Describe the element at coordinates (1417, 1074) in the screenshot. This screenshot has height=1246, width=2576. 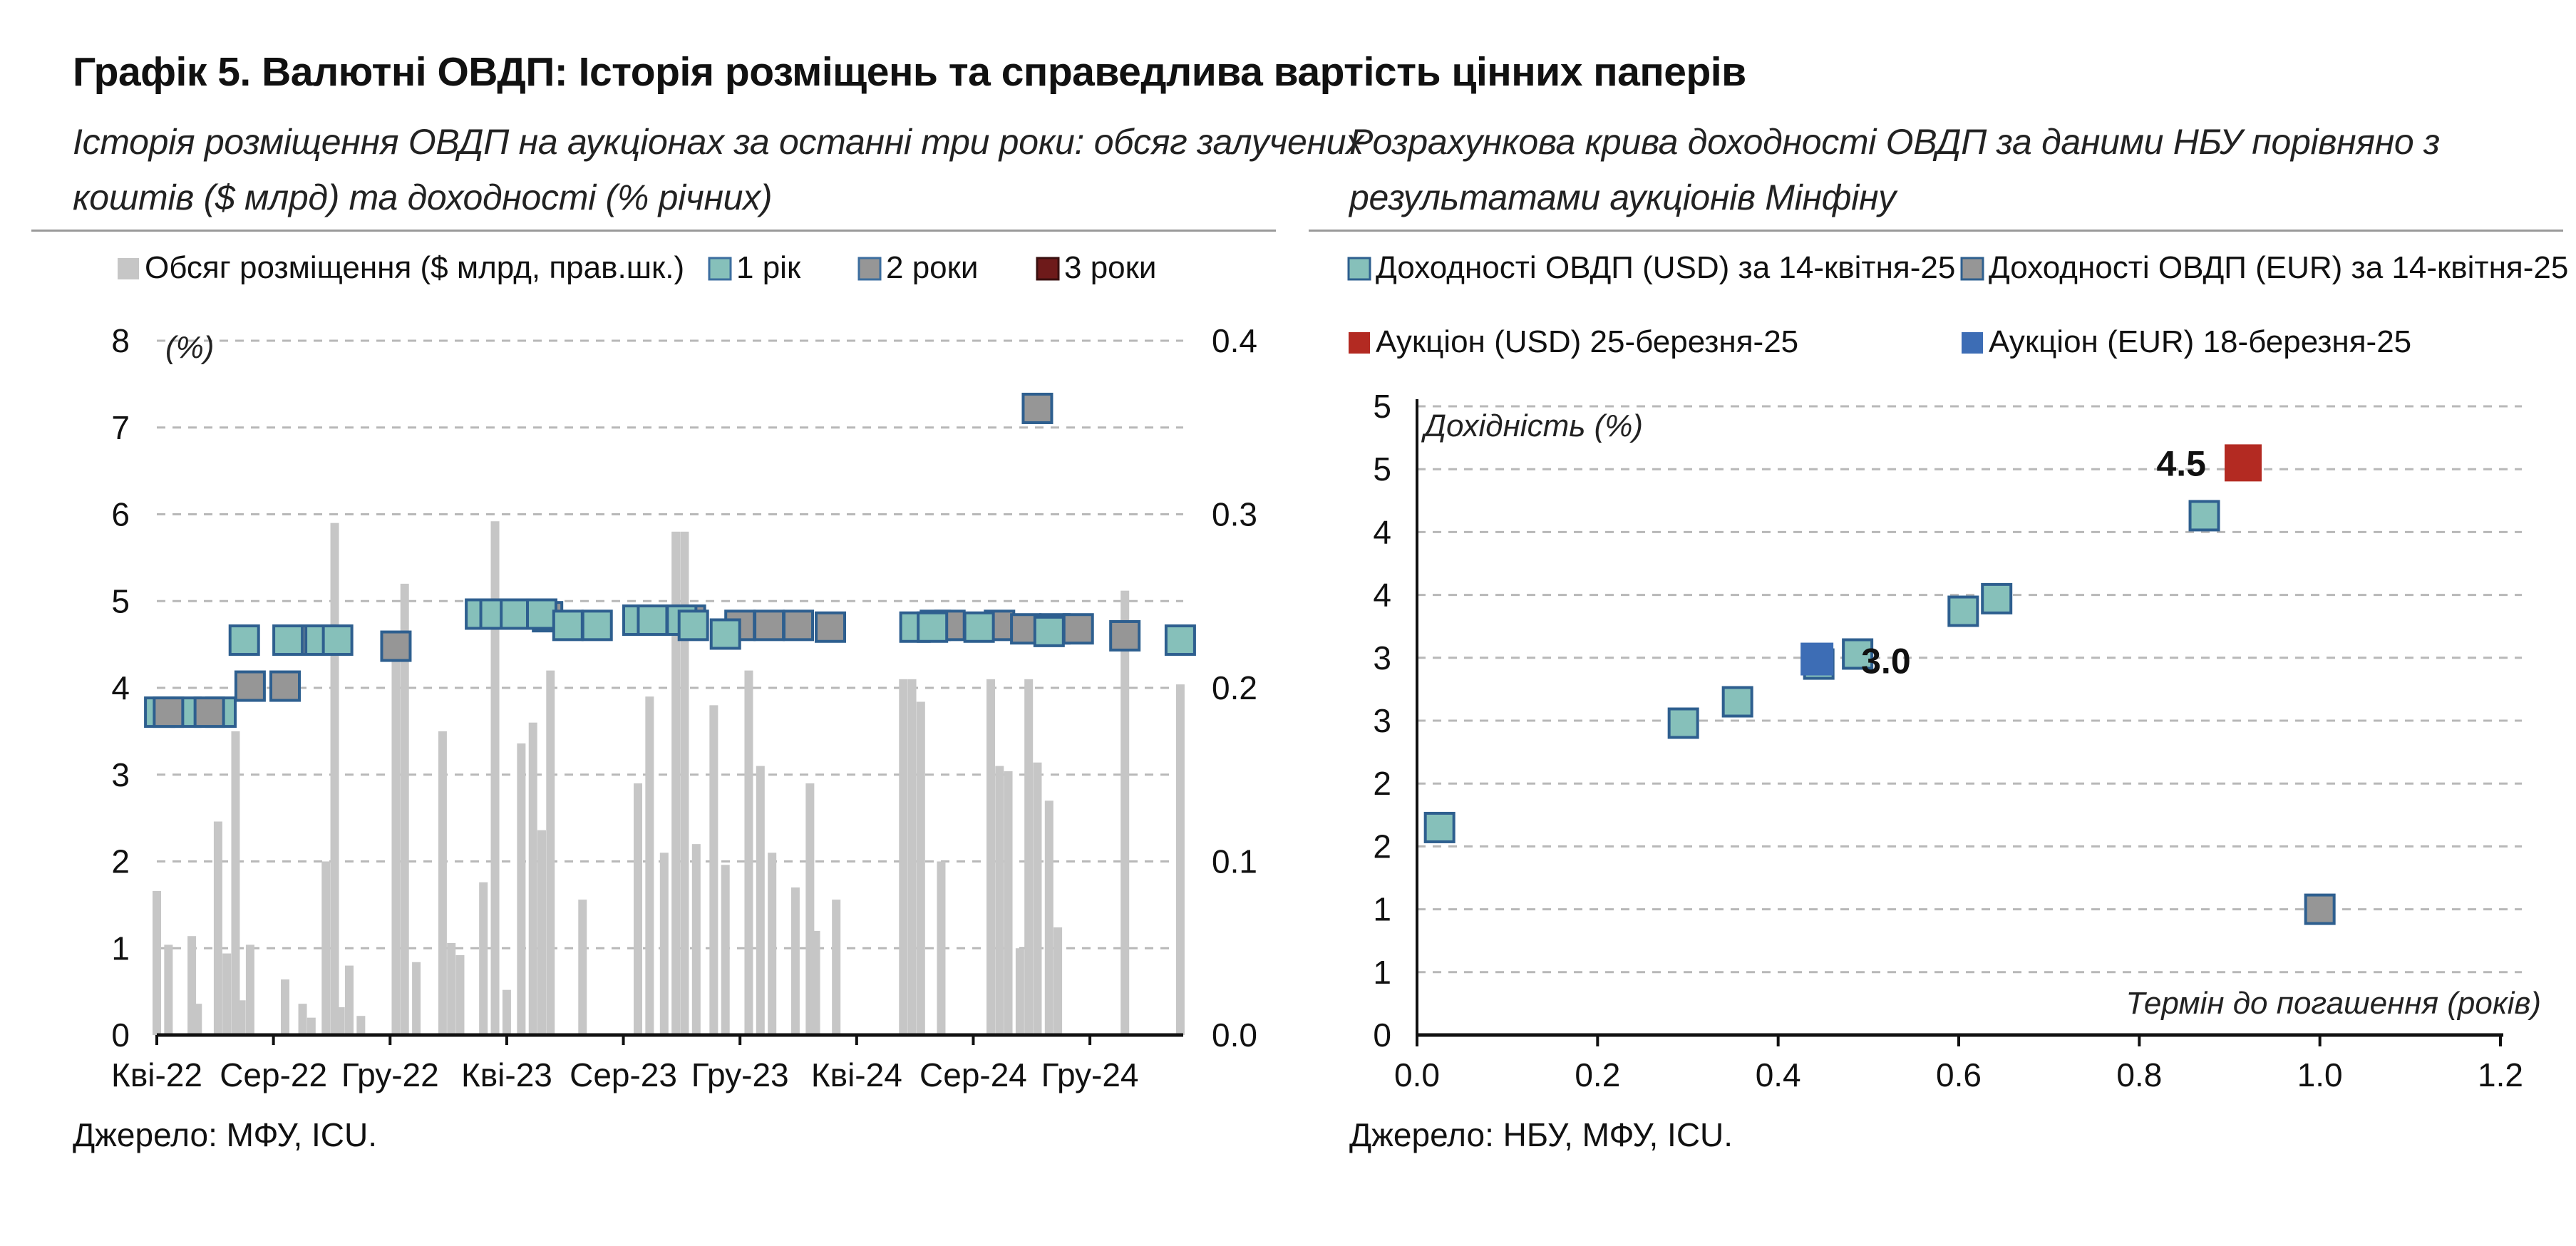
I see `right-x-tick-label: 0.0` at that location.